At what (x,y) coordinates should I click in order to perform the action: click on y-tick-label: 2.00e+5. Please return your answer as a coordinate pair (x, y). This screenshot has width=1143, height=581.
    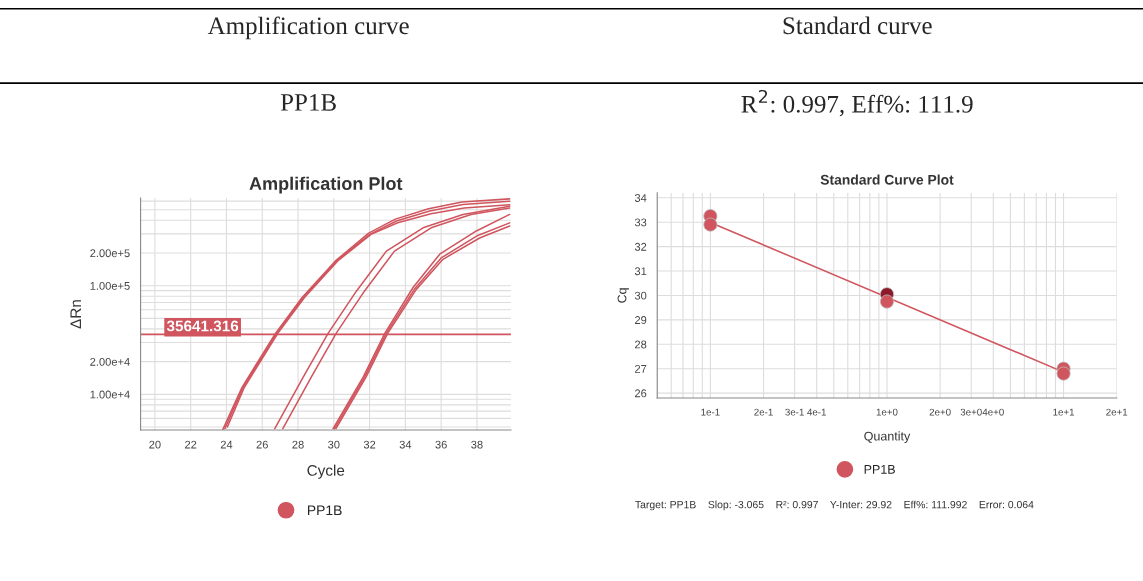
    Looking at the image, I should click on (110, 253).